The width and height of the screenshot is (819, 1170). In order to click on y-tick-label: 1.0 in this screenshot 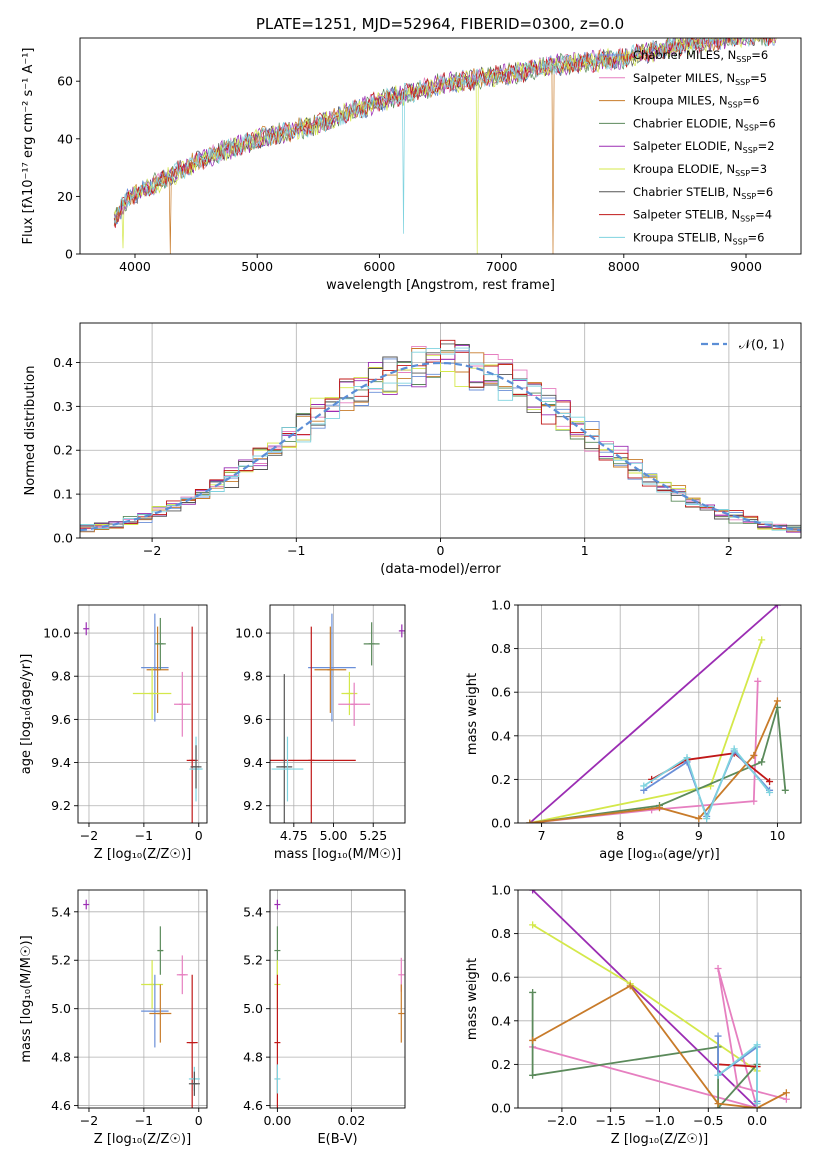, I will do `click(501, 605)`.